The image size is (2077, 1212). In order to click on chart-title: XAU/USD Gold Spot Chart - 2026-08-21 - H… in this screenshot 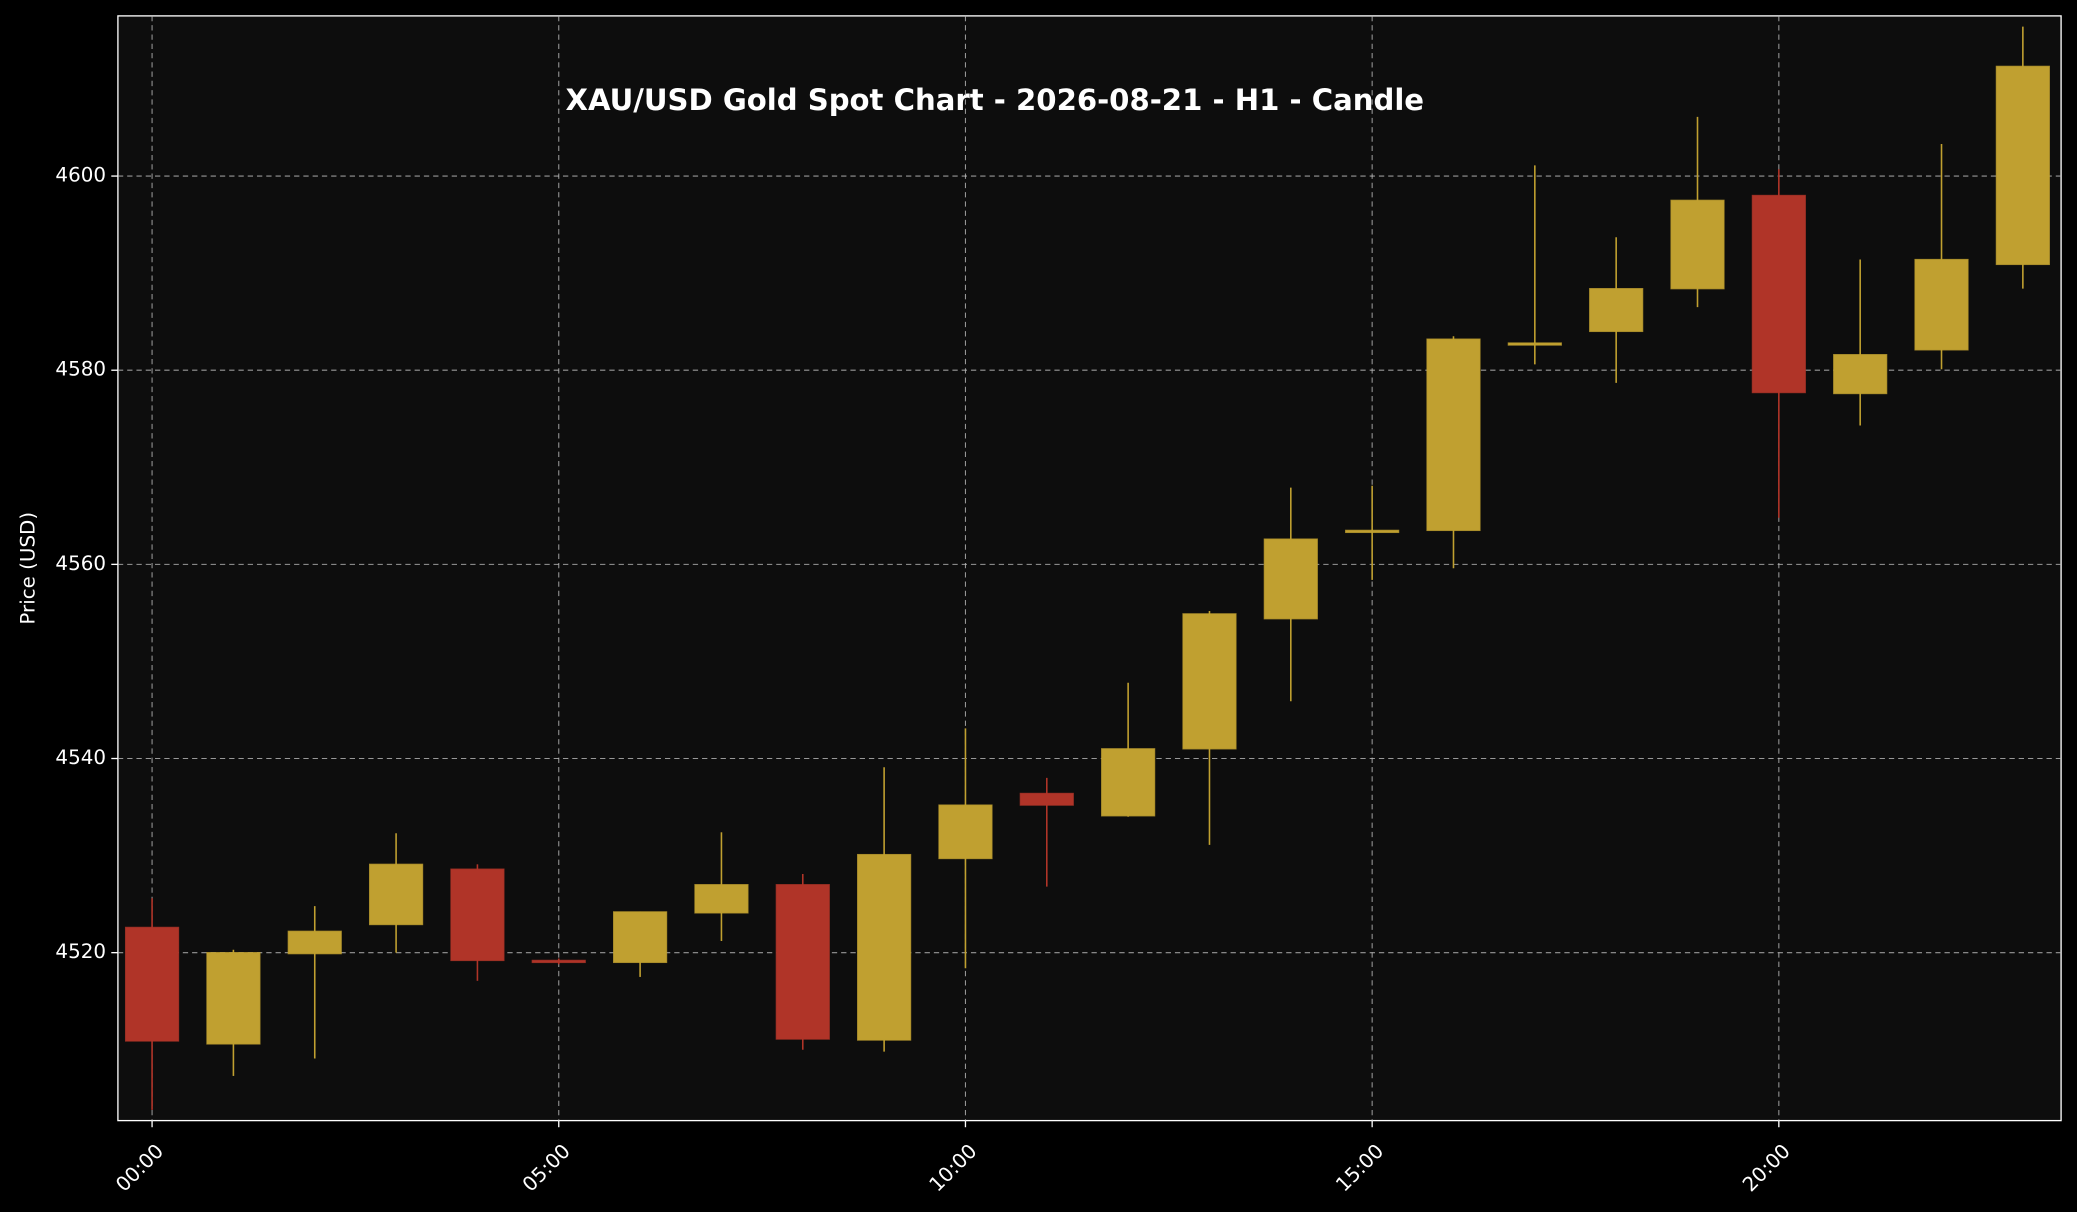, I will do `click(995, 100)`.